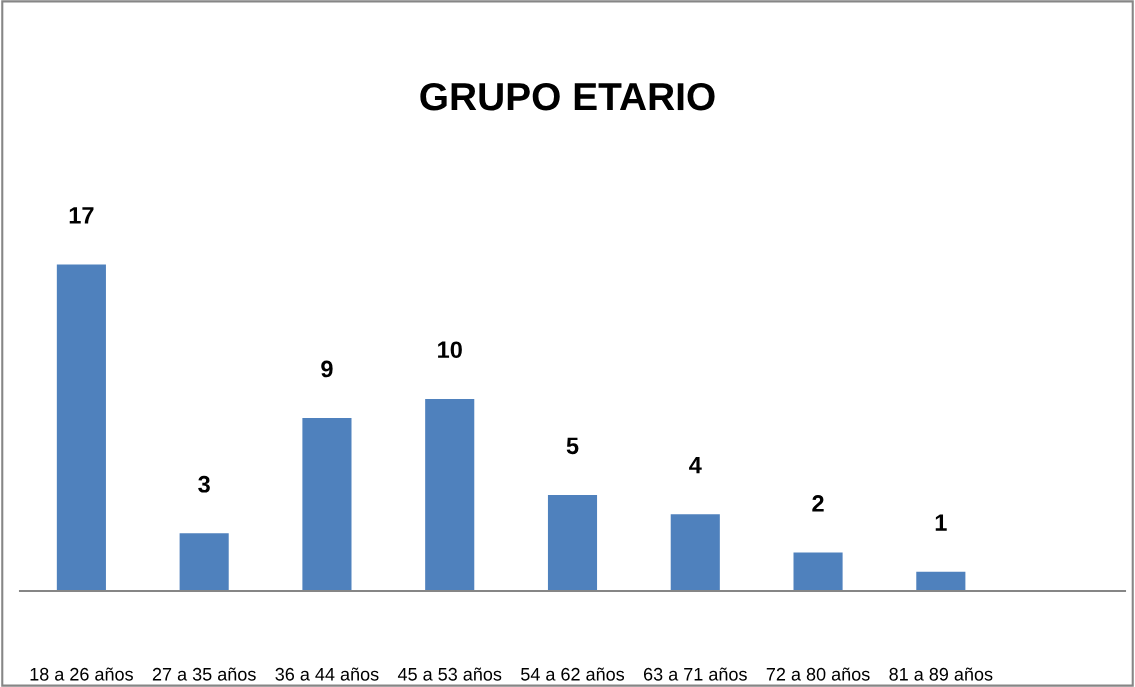 This screenshot has height=687, width=1135. Describe the element at coordinates (204, 484) in the screenshot. I see `data-label: 3` at that location.